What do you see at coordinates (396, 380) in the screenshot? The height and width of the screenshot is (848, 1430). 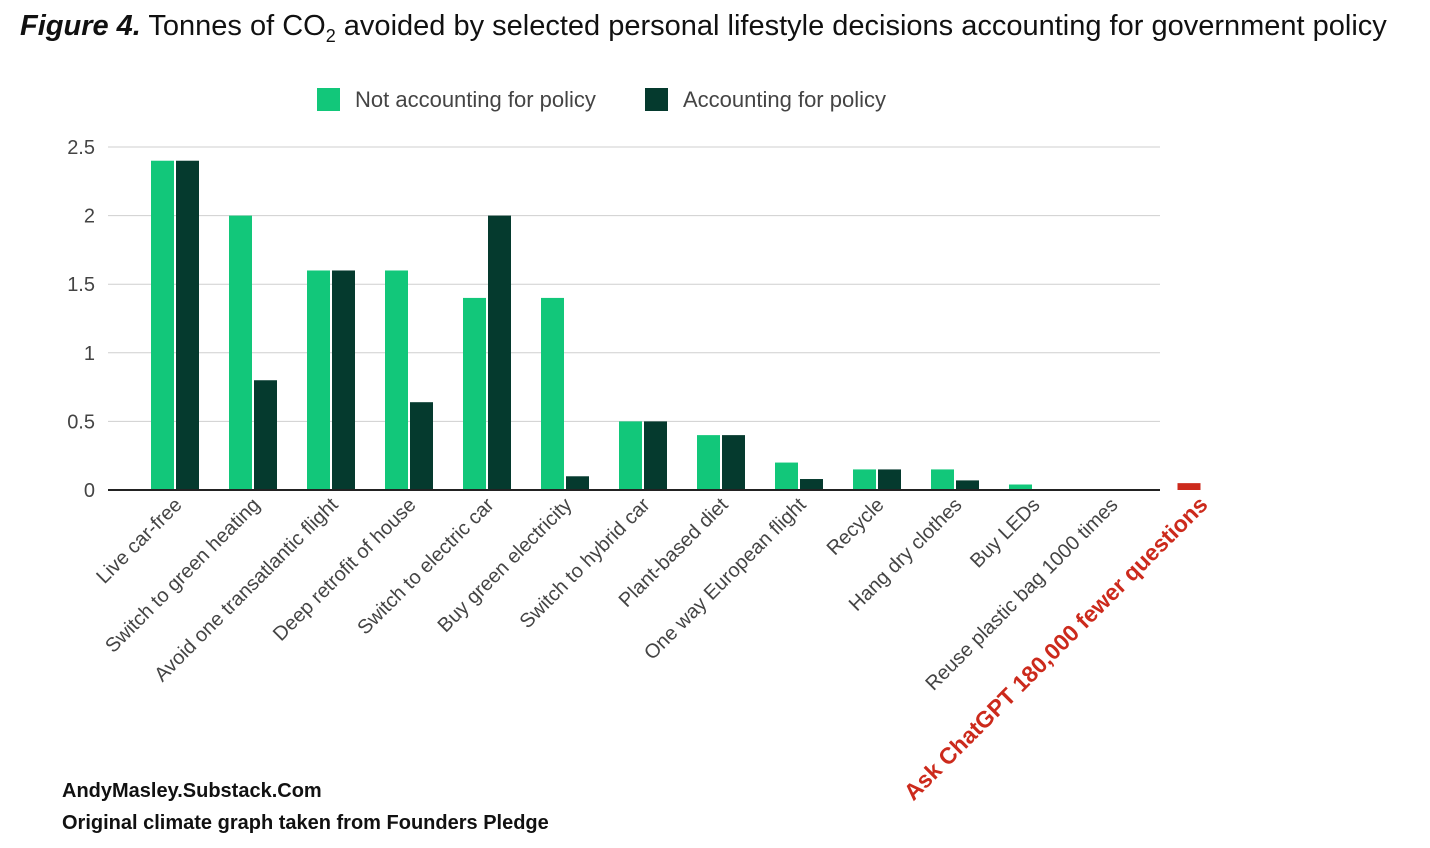 I see `bar-not-accounting-for-policy-deep-retrofit-of-house` at bounding box center [396, 380].